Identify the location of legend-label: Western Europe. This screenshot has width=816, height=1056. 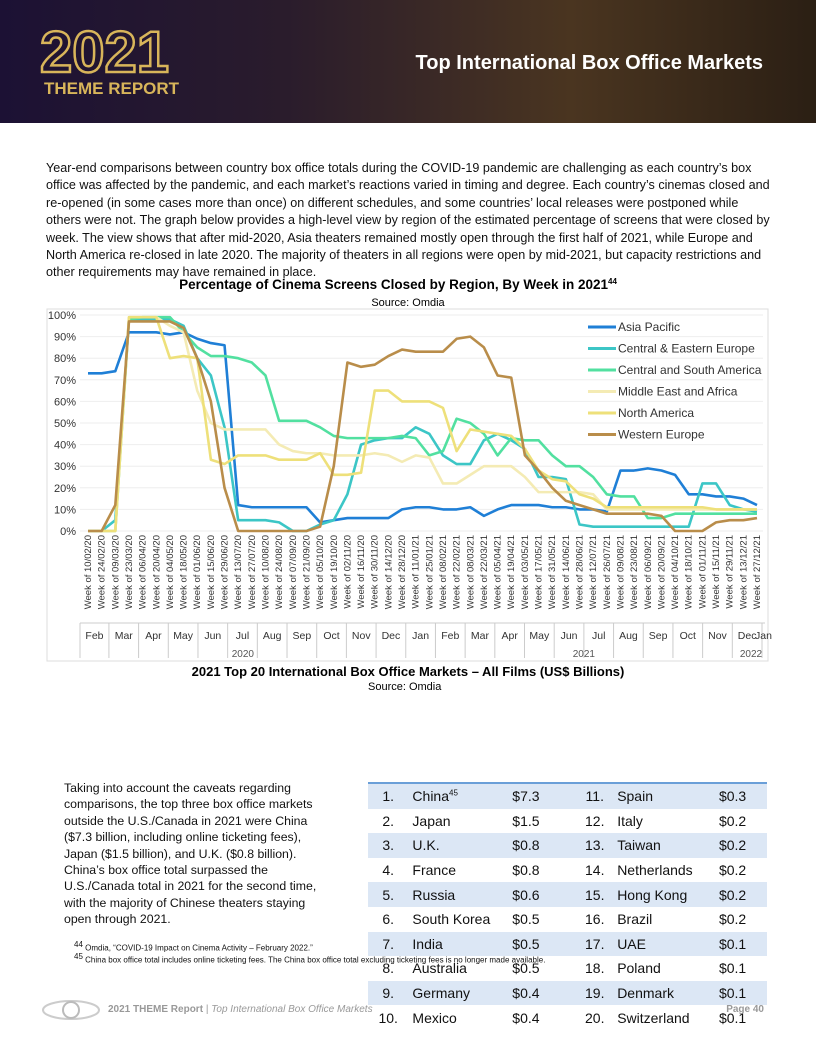
(661, 435).